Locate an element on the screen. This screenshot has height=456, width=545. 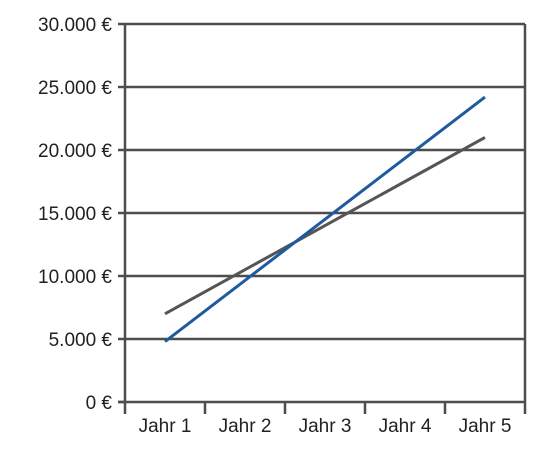
x-tick-label: Jahr 5 is located at coordinates (485, 426).